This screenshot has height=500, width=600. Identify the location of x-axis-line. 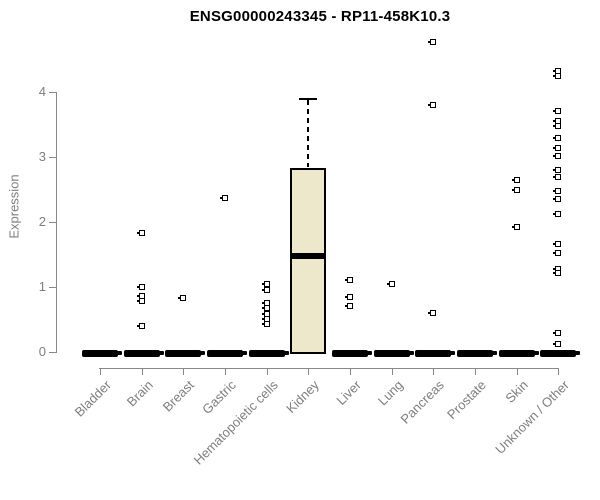
(329, 368).